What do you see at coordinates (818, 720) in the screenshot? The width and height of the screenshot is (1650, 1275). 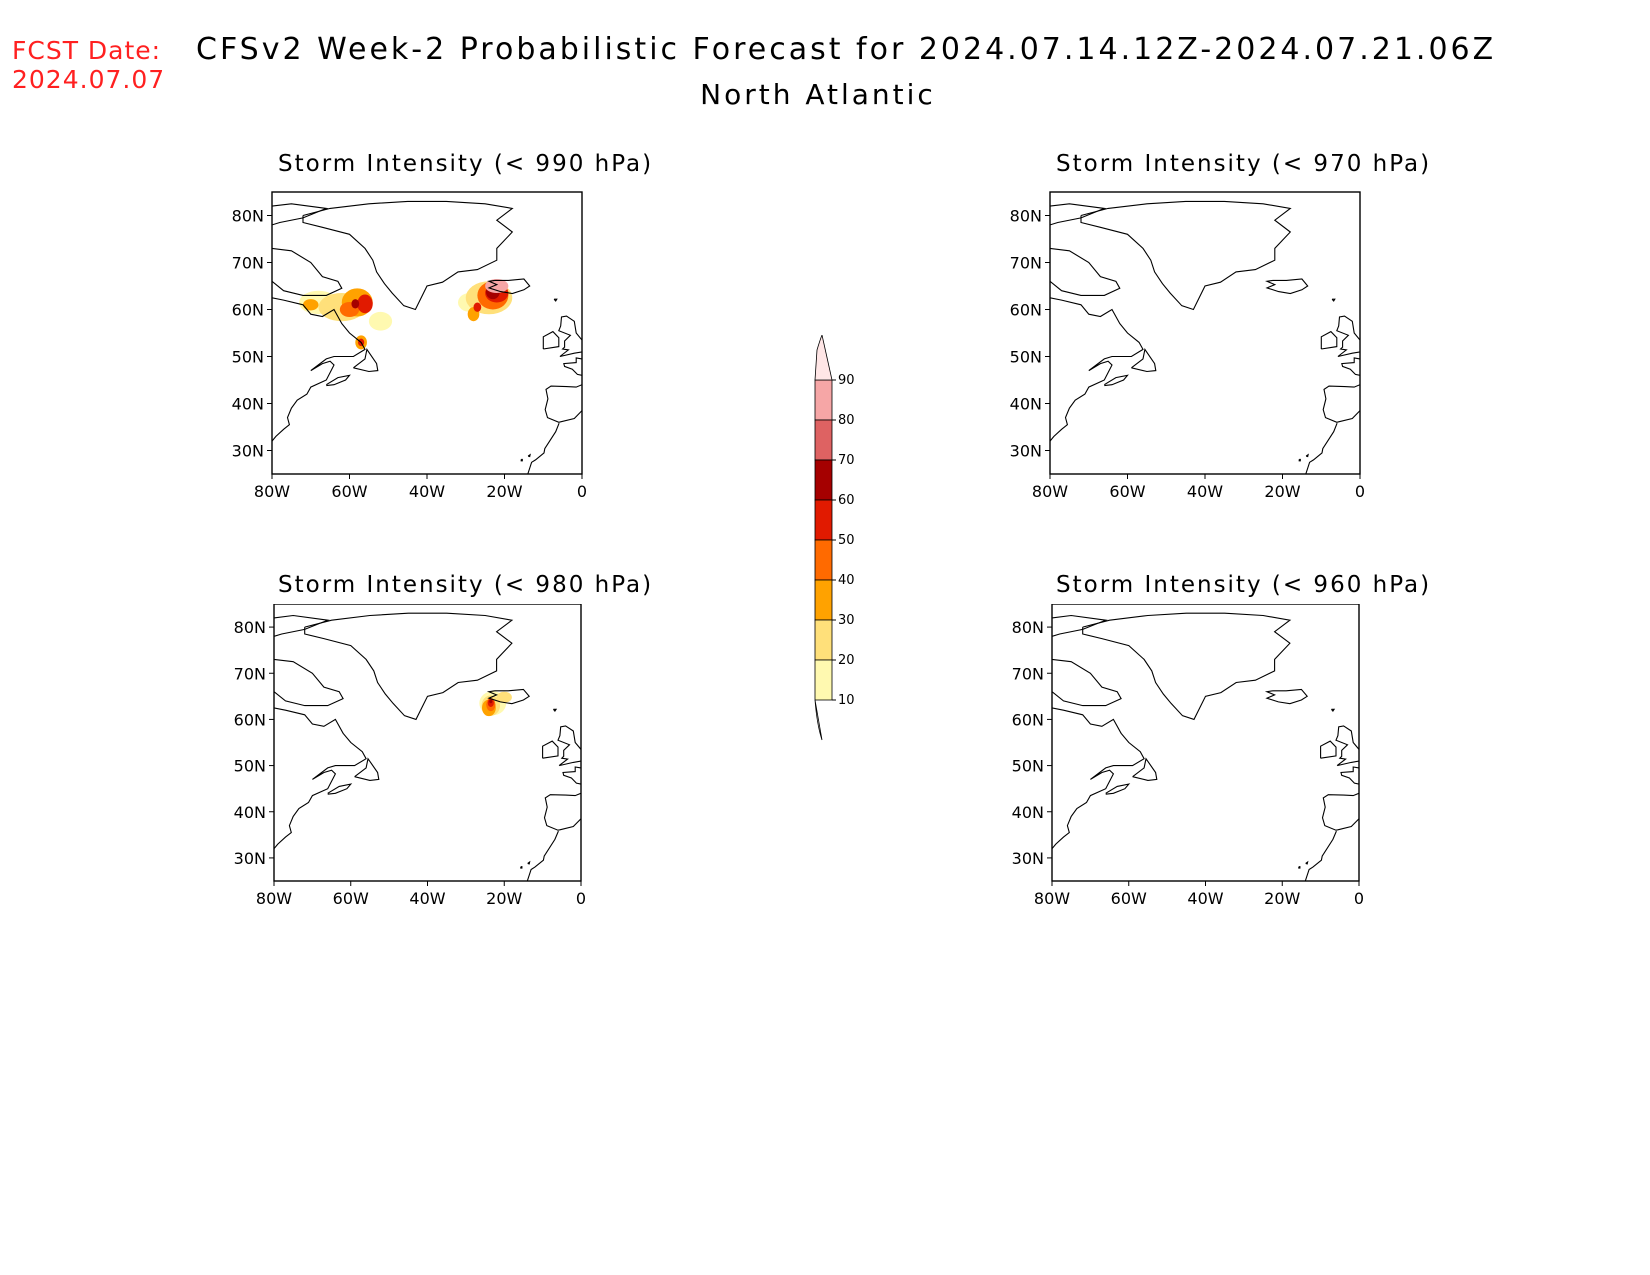 I see `colorbar-bottom-extension` at bounding box center [818, 720].